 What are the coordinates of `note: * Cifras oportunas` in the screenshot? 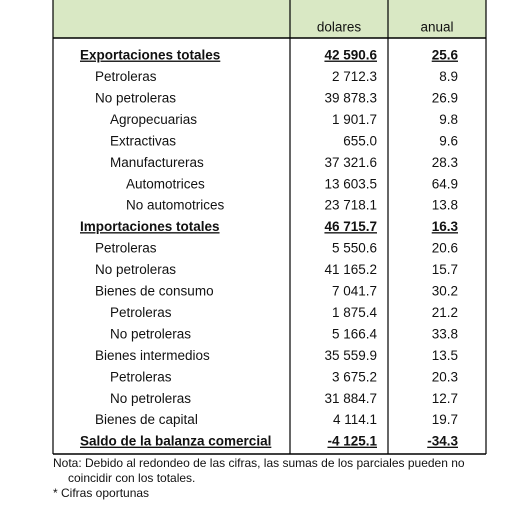 It's located at (101, 493).